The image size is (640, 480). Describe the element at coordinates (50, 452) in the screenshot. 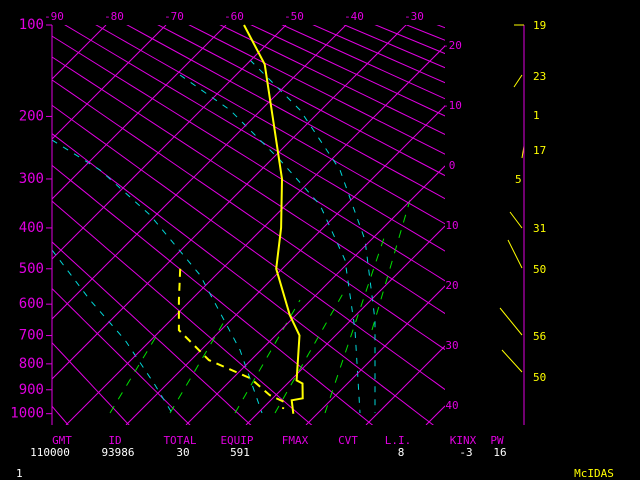

I see `index-value: 110000` at that location.